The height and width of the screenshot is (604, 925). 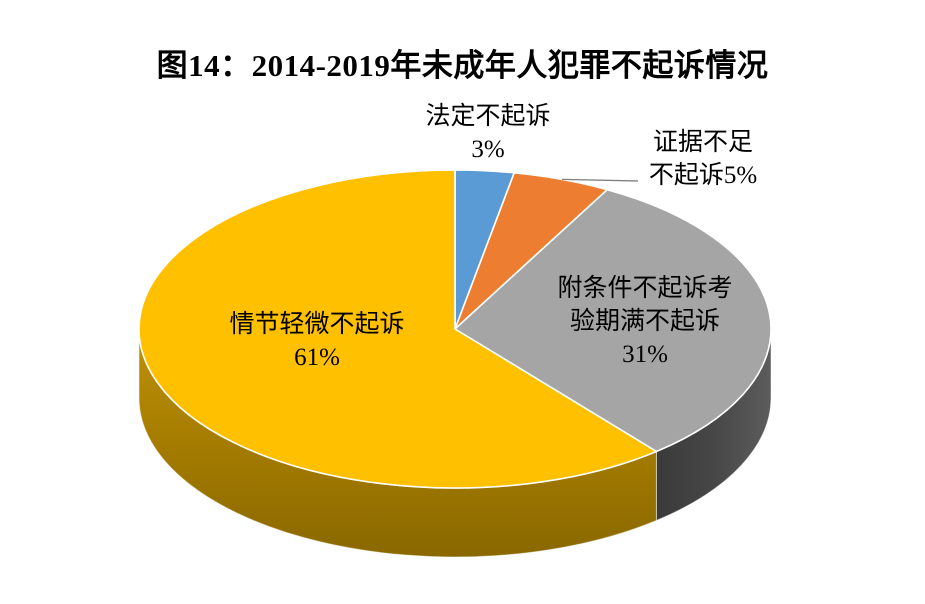 What do you see at coordinates (645, 288) in the screenshot?
I see `label-text: 附条件不起诉考` at bounding box center [645, 288].